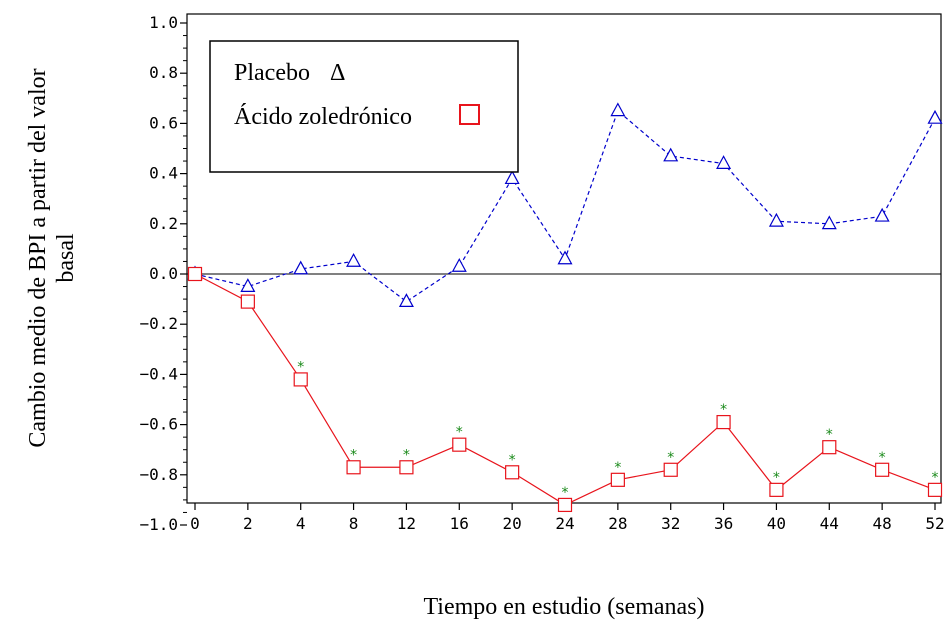 The height and width of the screenshot is (624, 950). Describe the element at coordinates (459, 523) in the screenshot. I see `x-tick-label: 16` at that location.